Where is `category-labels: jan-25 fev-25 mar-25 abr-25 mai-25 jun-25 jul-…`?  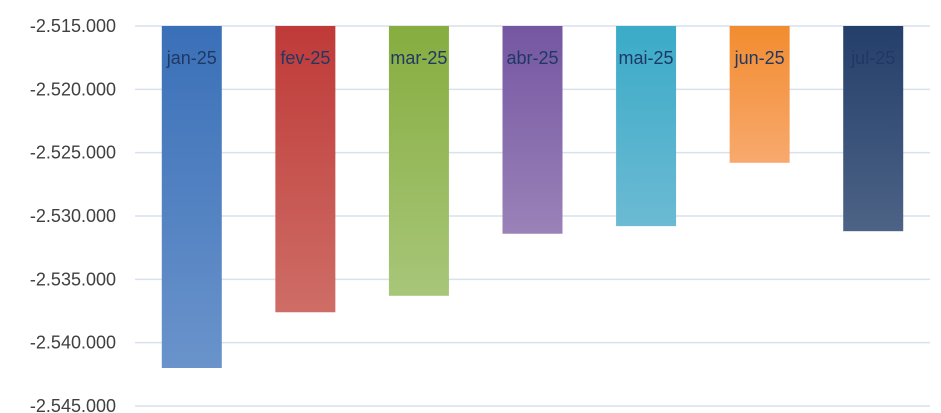
category-labels: jan-25 fev-25 mar-25 abr-25 mai-25 jun-25 jul-… is located at coordinates (530, 58).